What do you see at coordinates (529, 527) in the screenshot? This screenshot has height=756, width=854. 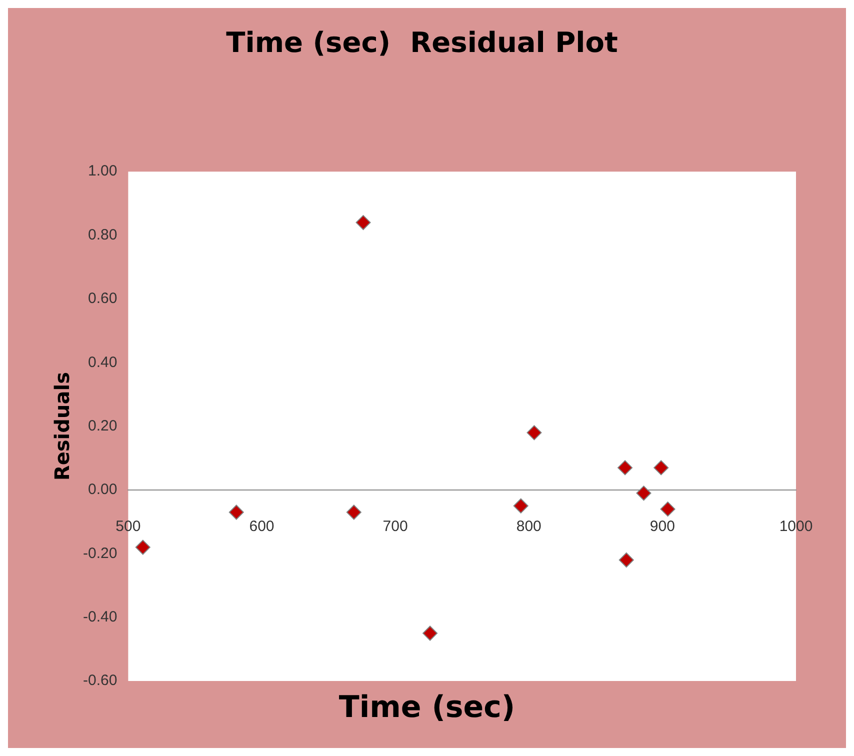 I see `x-tick-label: 800` at bounding box center [529, 527].